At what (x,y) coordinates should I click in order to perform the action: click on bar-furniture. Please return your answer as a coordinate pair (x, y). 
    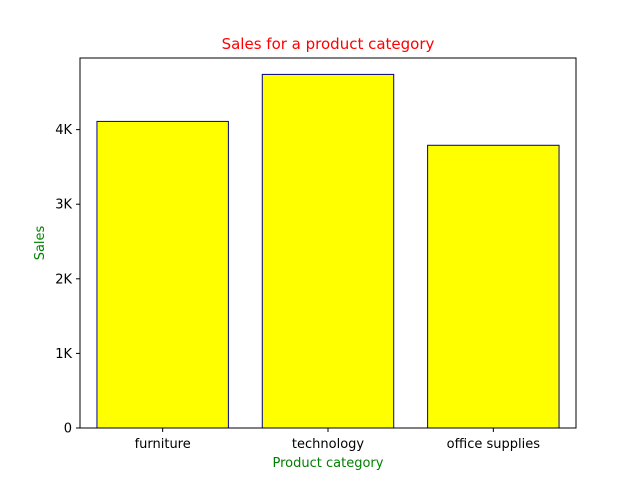
    Looking at the image, I should click on (162, 274).